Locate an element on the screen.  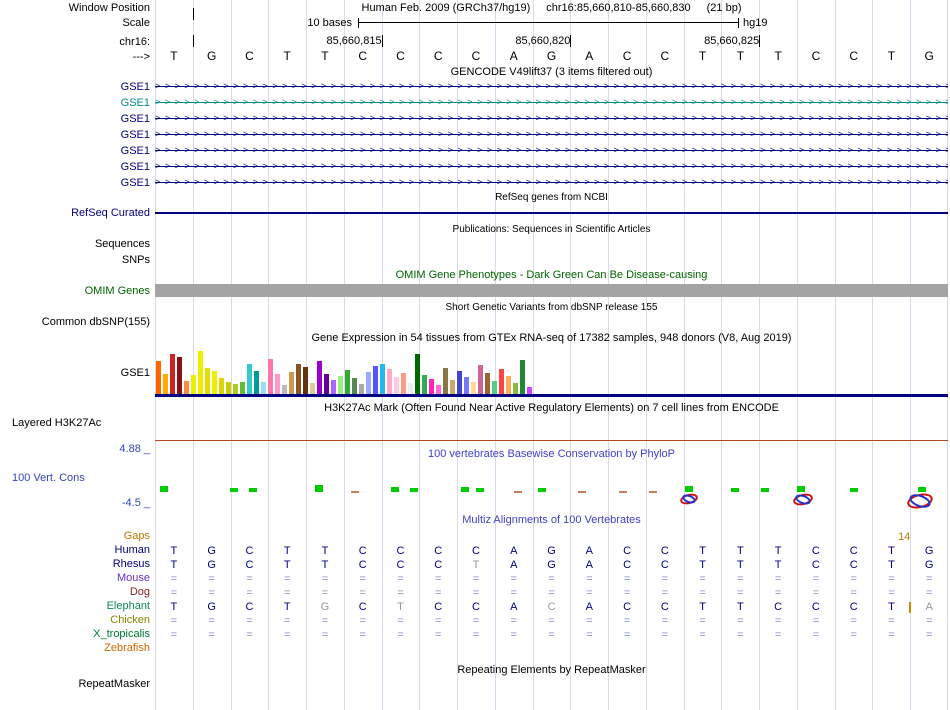
refseq-title: RefSeq genes from NCBI is located at coordinates (551, 197).